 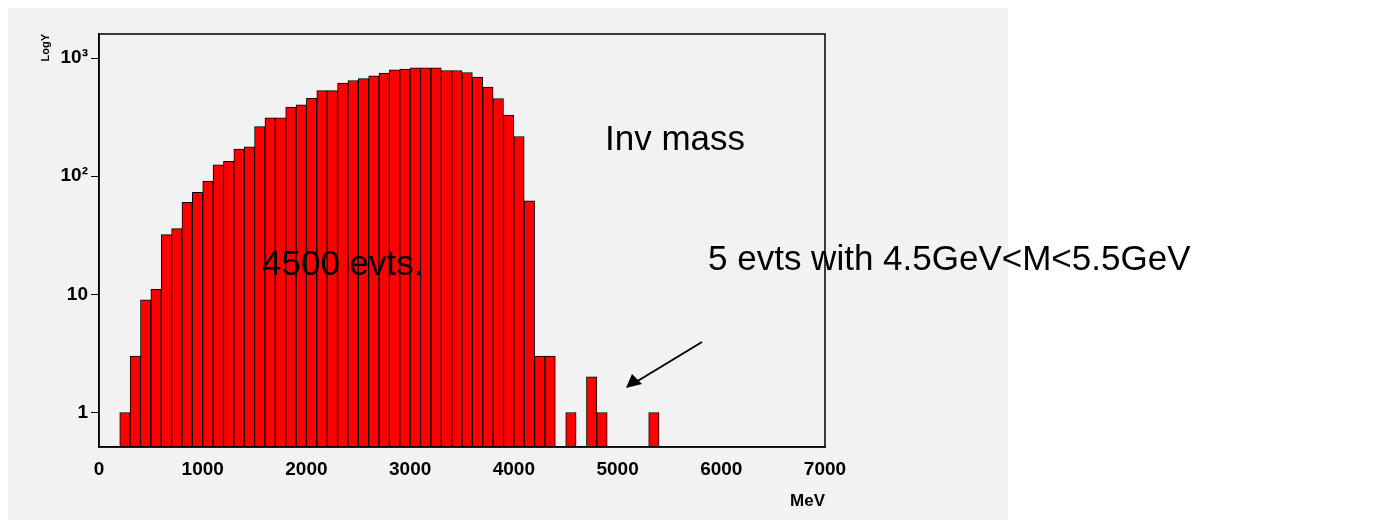 What do you see at coordinates (44, 47) in the screenshot?
I see `y-axis-title: LogY` at bounding box center [44, 47].